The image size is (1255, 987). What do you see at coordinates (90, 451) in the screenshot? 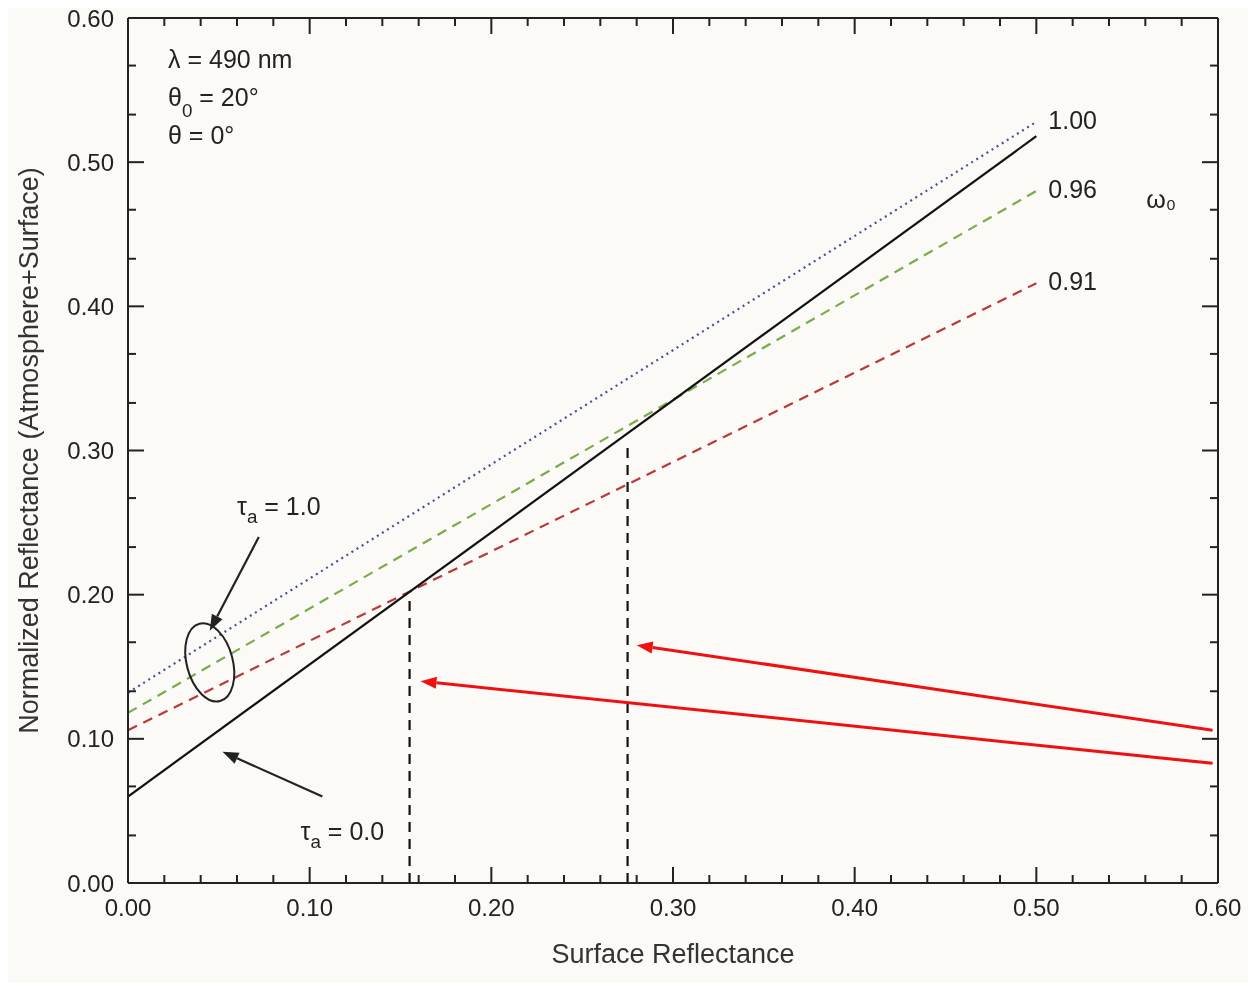
I see `y-tick-label: 0.30` at bounding box center [90, 451].